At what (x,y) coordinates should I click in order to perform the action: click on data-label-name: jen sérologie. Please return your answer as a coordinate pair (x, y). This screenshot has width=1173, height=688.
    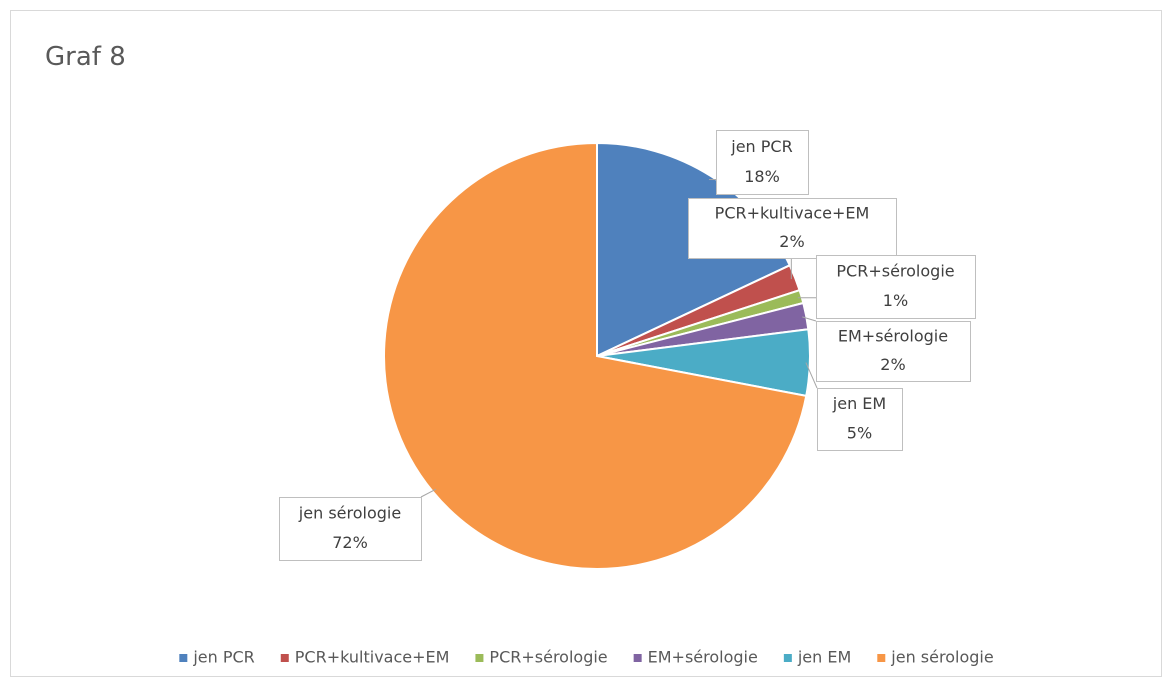
    Looking at the image, I should click on (349, 513).